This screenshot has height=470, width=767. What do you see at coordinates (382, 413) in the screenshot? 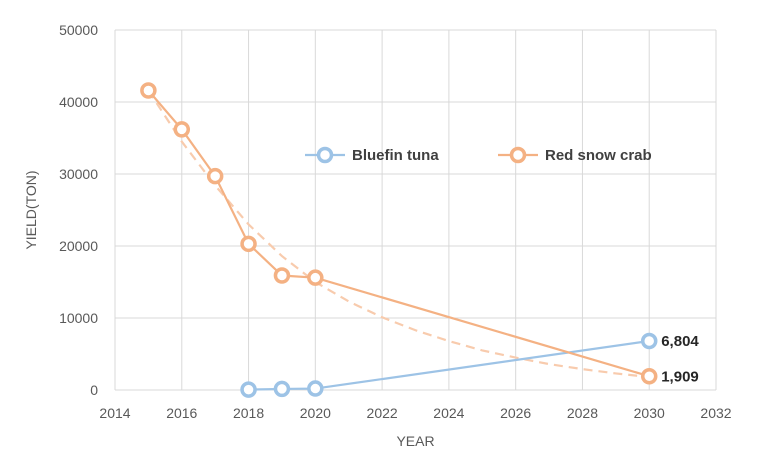
I see `x-tick-label: 2022` at bounding box center [382, 413].